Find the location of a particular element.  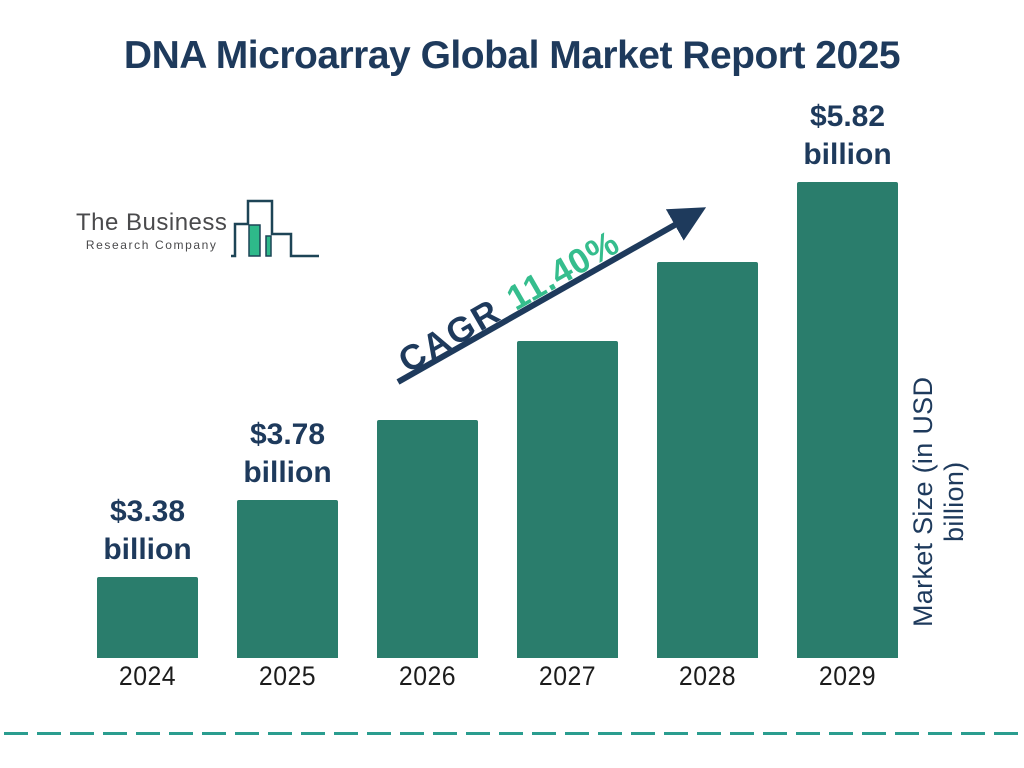

y-axis-label: Market Size (in USD billion) is located at coordinates (938, 502).